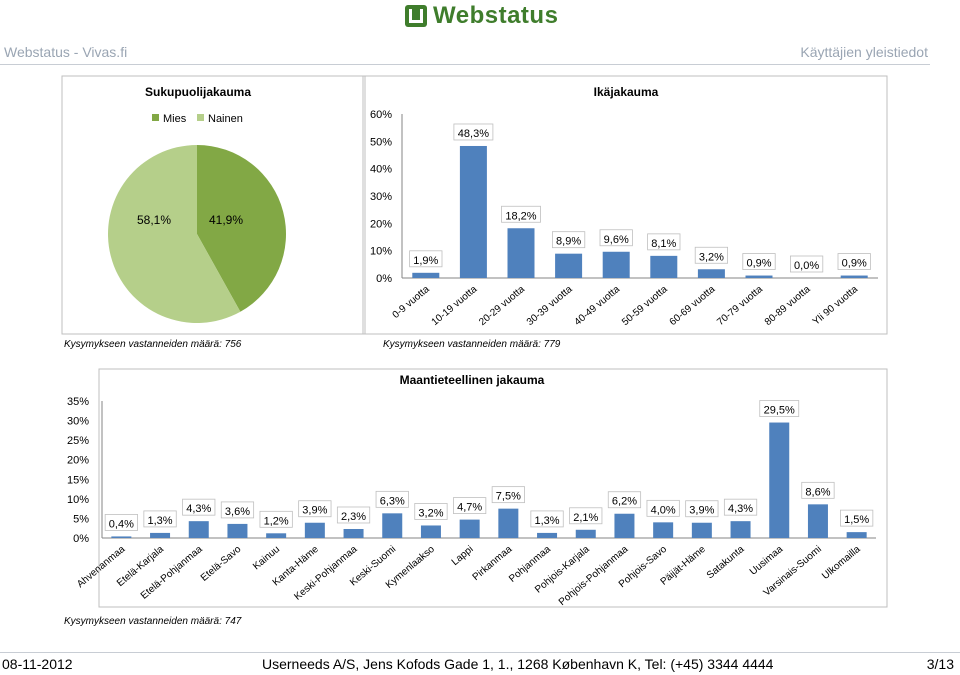 The width and height of the screenshot is (960, 675). Describe the element at coordinates (153, 344) in the screenshot. I see `pie-respondents-note: Kysymykseen vastanneiden määrä: 756` at that location.